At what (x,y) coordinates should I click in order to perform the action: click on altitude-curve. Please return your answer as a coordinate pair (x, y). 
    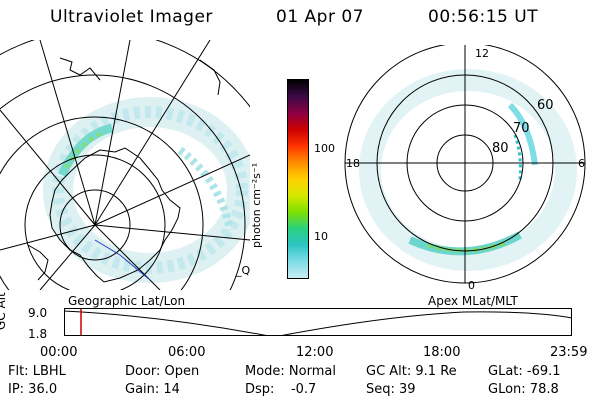
    Looking at the image, I should click on (318, 323).